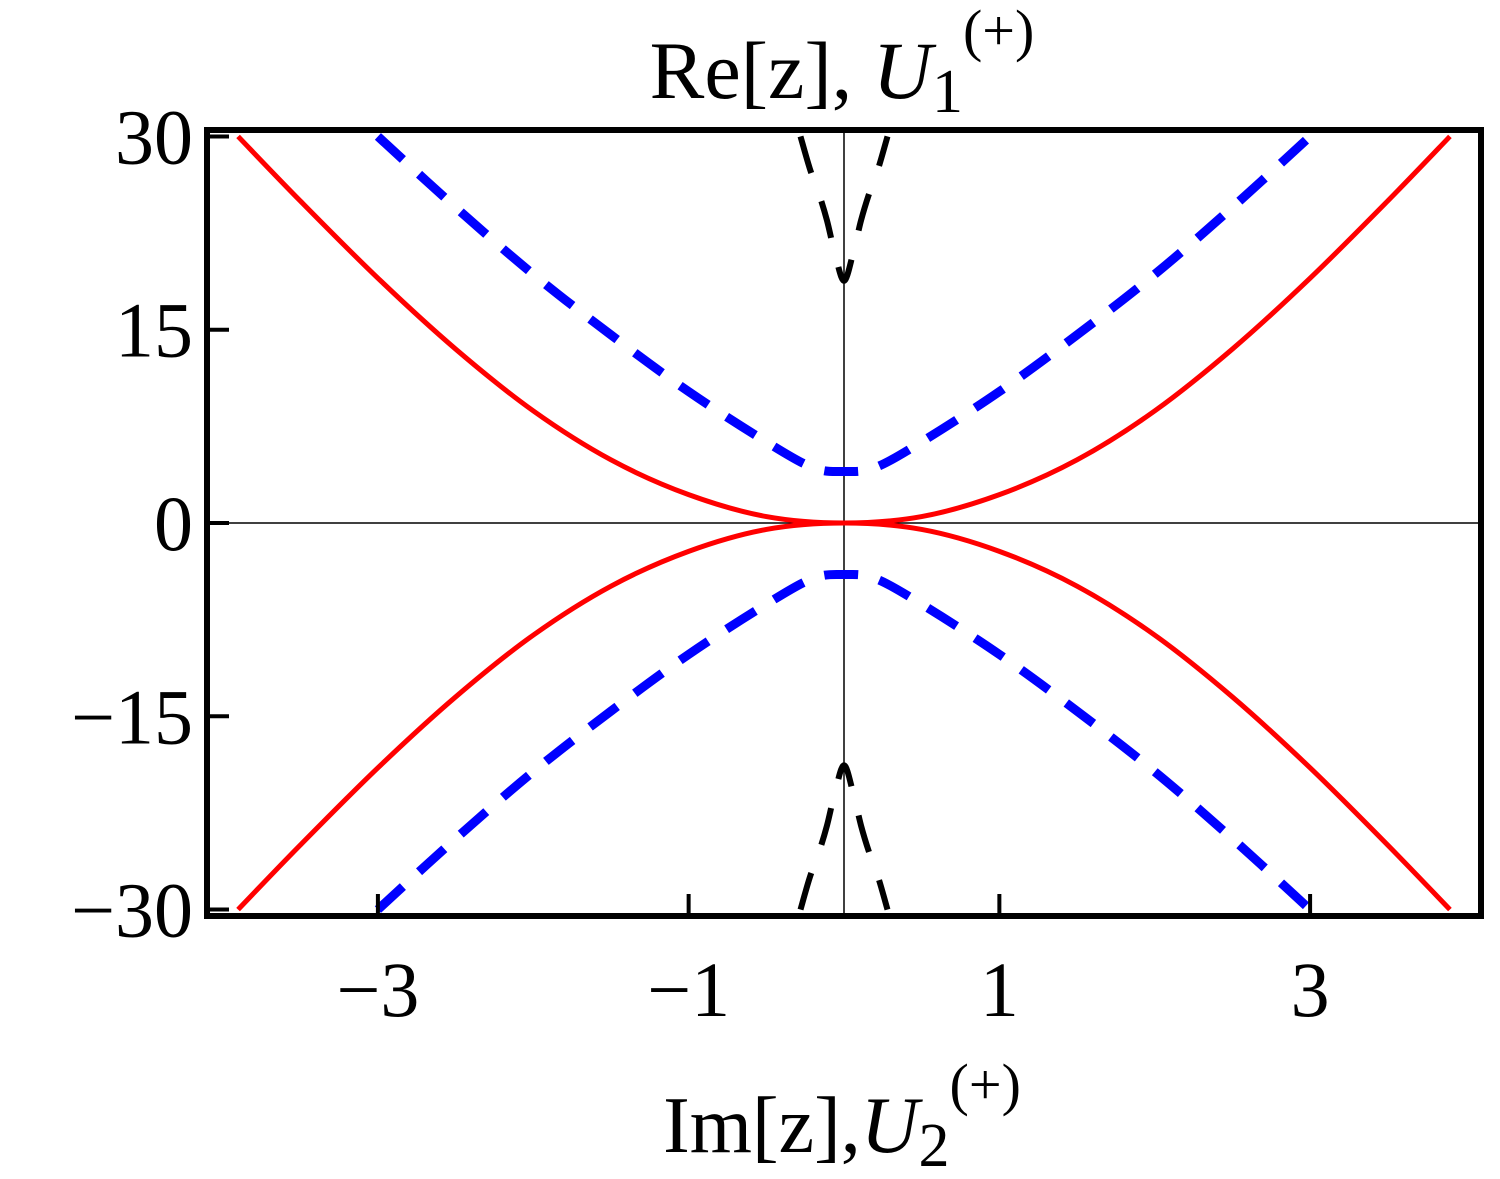 The image size is (1500, 1179). What do you see at coordinates (985, 1084) in the screenshot?
I see `x-axis-title-sup: (+)` at bounding box center [985, 1084].